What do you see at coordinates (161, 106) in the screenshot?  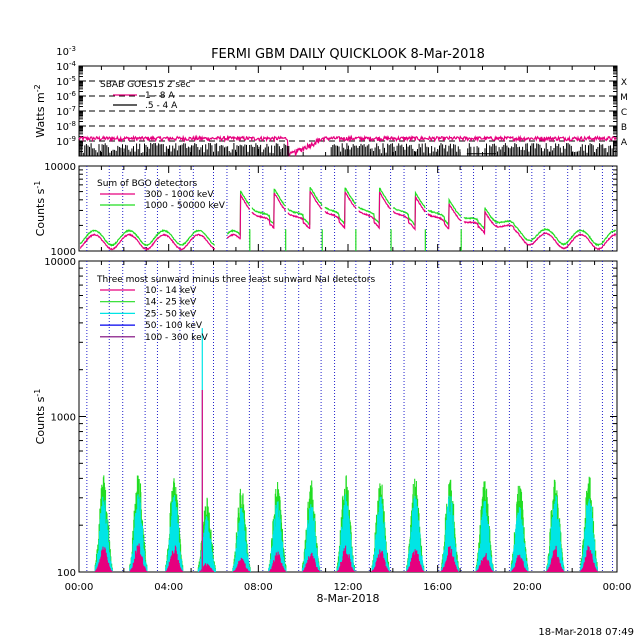 I see `legend-label: .5 - 4 A` at bounding box center [161, 106].